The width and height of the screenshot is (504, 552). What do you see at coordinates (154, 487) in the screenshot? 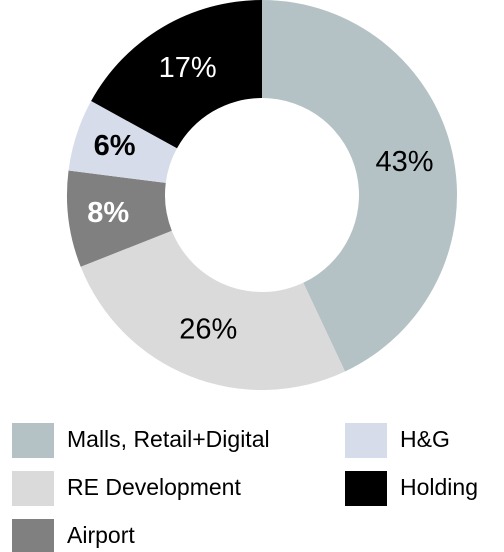
I see `legend-label: RE Development` at bounding box center [154, 487].